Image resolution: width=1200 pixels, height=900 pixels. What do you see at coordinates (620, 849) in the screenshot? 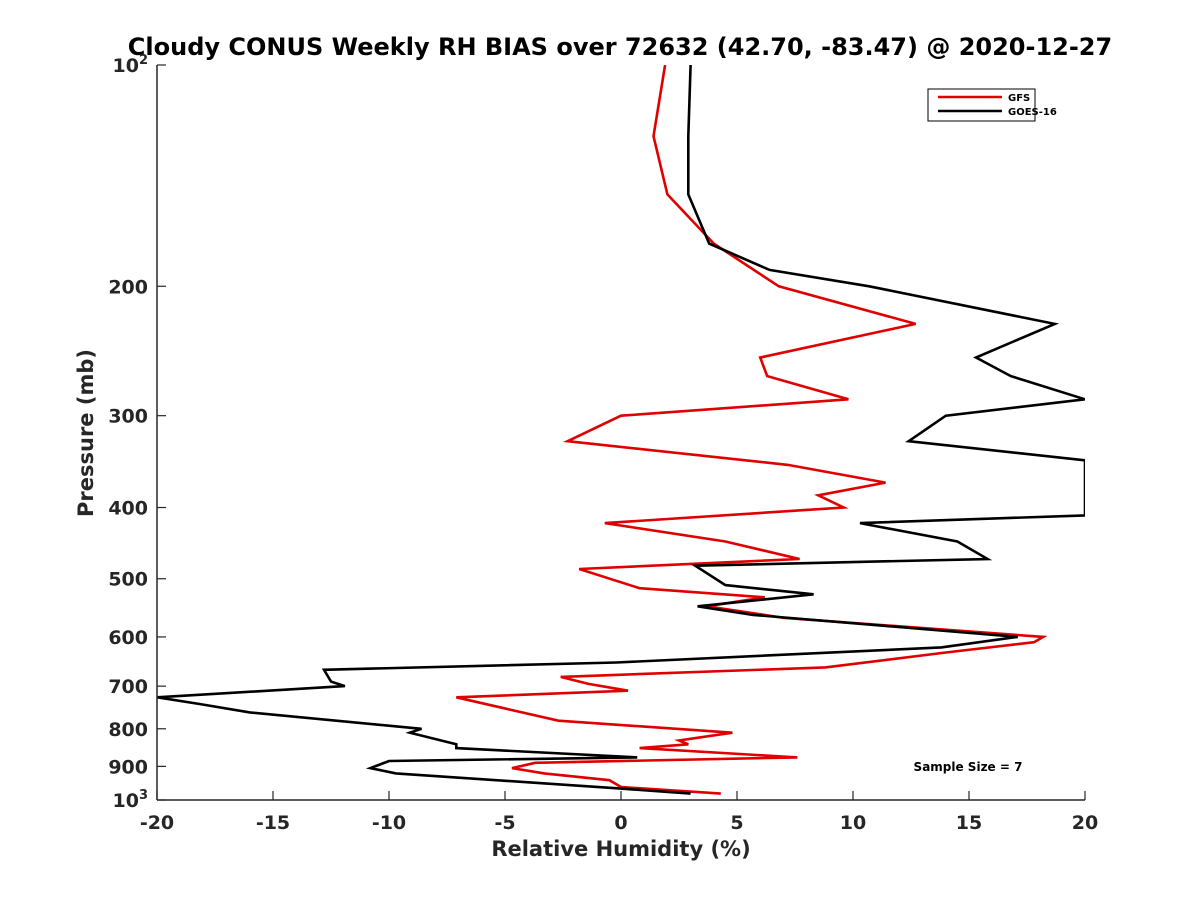
I see `x-axis-label: Relative Humidity (%)` at bounding box center [620, 849].